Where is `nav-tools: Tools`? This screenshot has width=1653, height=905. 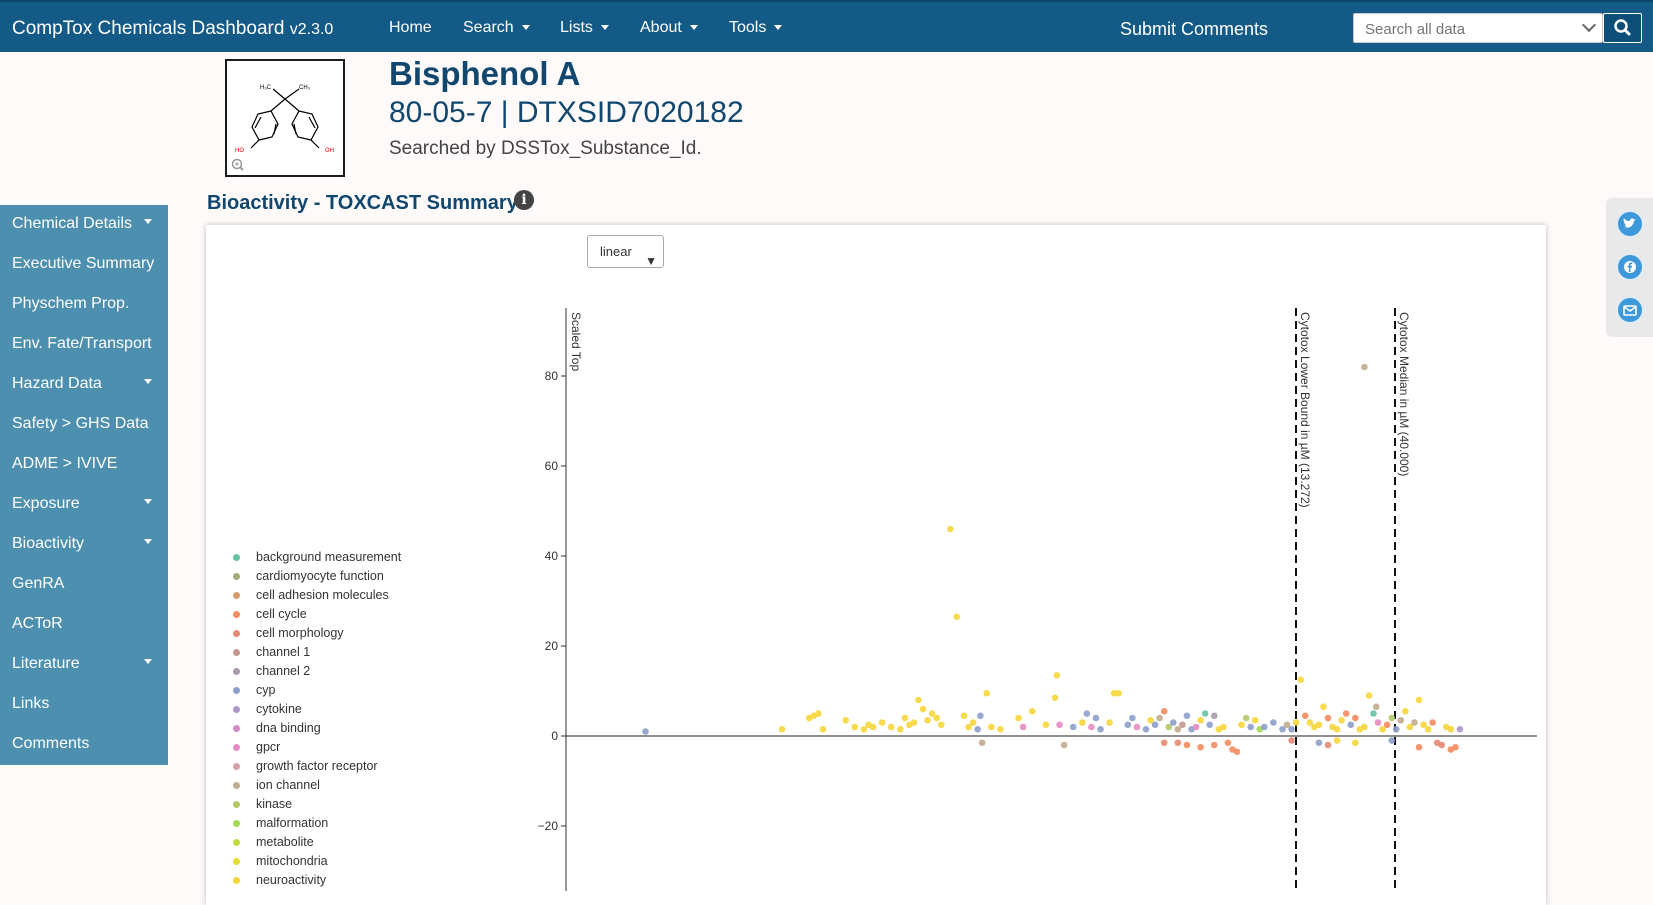 nav-tools: Tools is located at coordinates (756, 28).